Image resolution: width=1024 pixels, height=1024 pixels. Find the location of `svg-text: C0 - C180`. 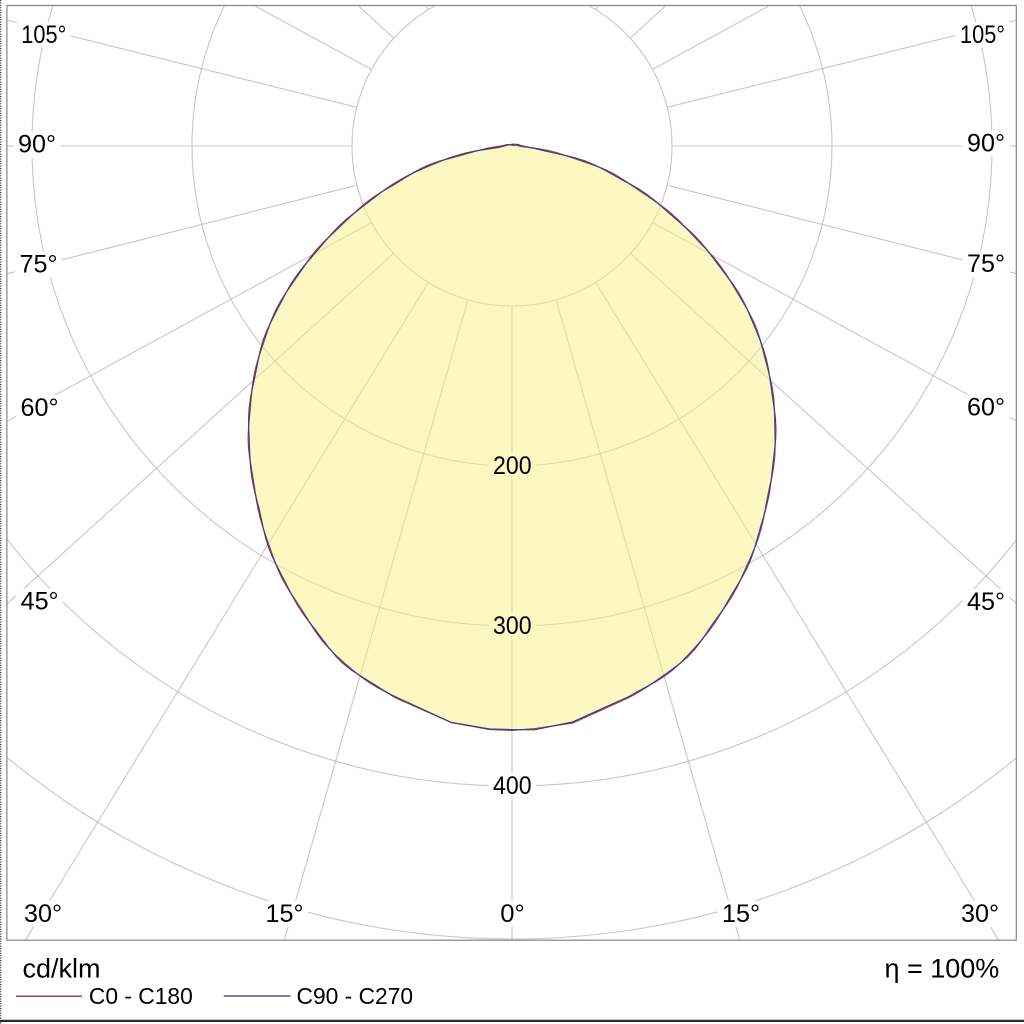

svg-text: C0 - C180 is located at coordinates (141, 996).